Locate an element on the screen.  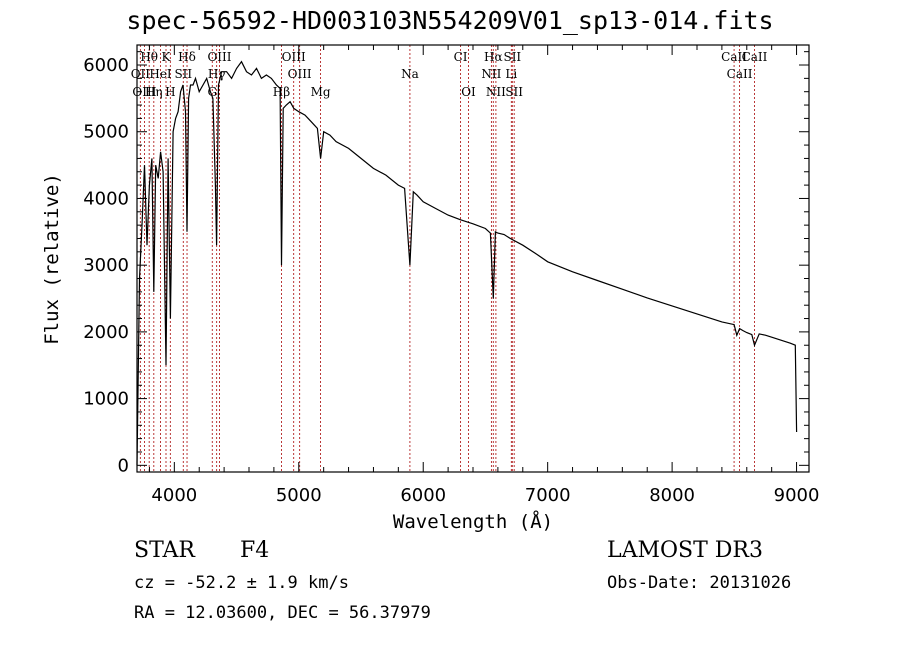
spectral-line-label: Hγ is located at coordinates (217, 74).